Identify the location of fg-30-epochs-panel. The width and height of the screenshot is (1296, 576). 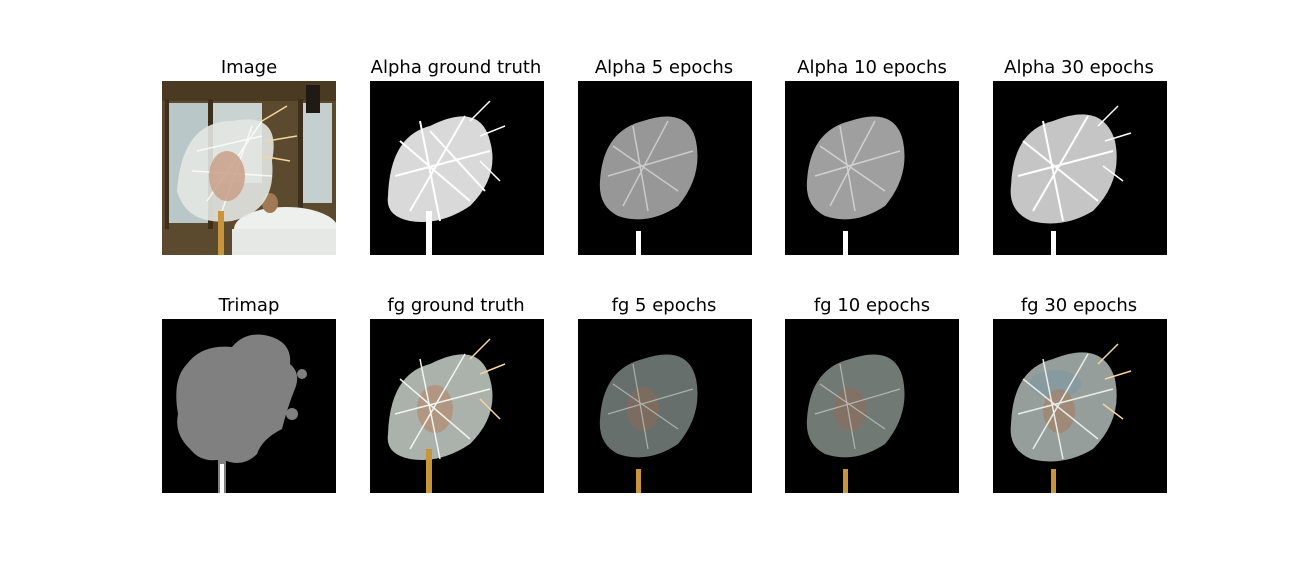
(1080, 406).